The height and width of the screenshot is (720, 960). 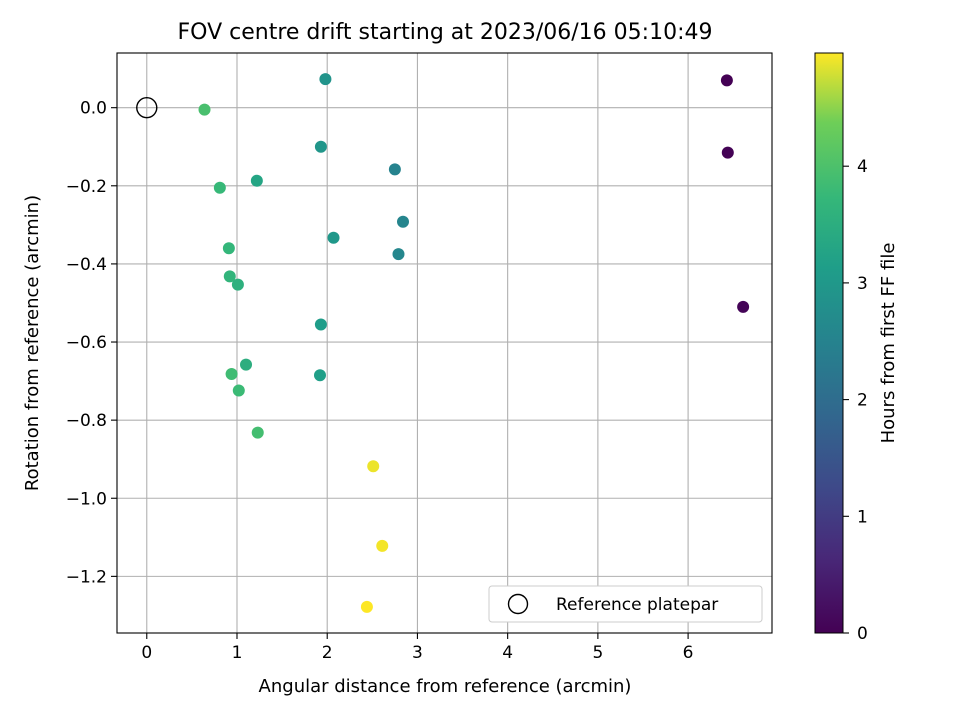 What do you see at coordinates (507, 653) in the screenshot?
I see `x-tick-label: 4` at bounding box center [507, 653].